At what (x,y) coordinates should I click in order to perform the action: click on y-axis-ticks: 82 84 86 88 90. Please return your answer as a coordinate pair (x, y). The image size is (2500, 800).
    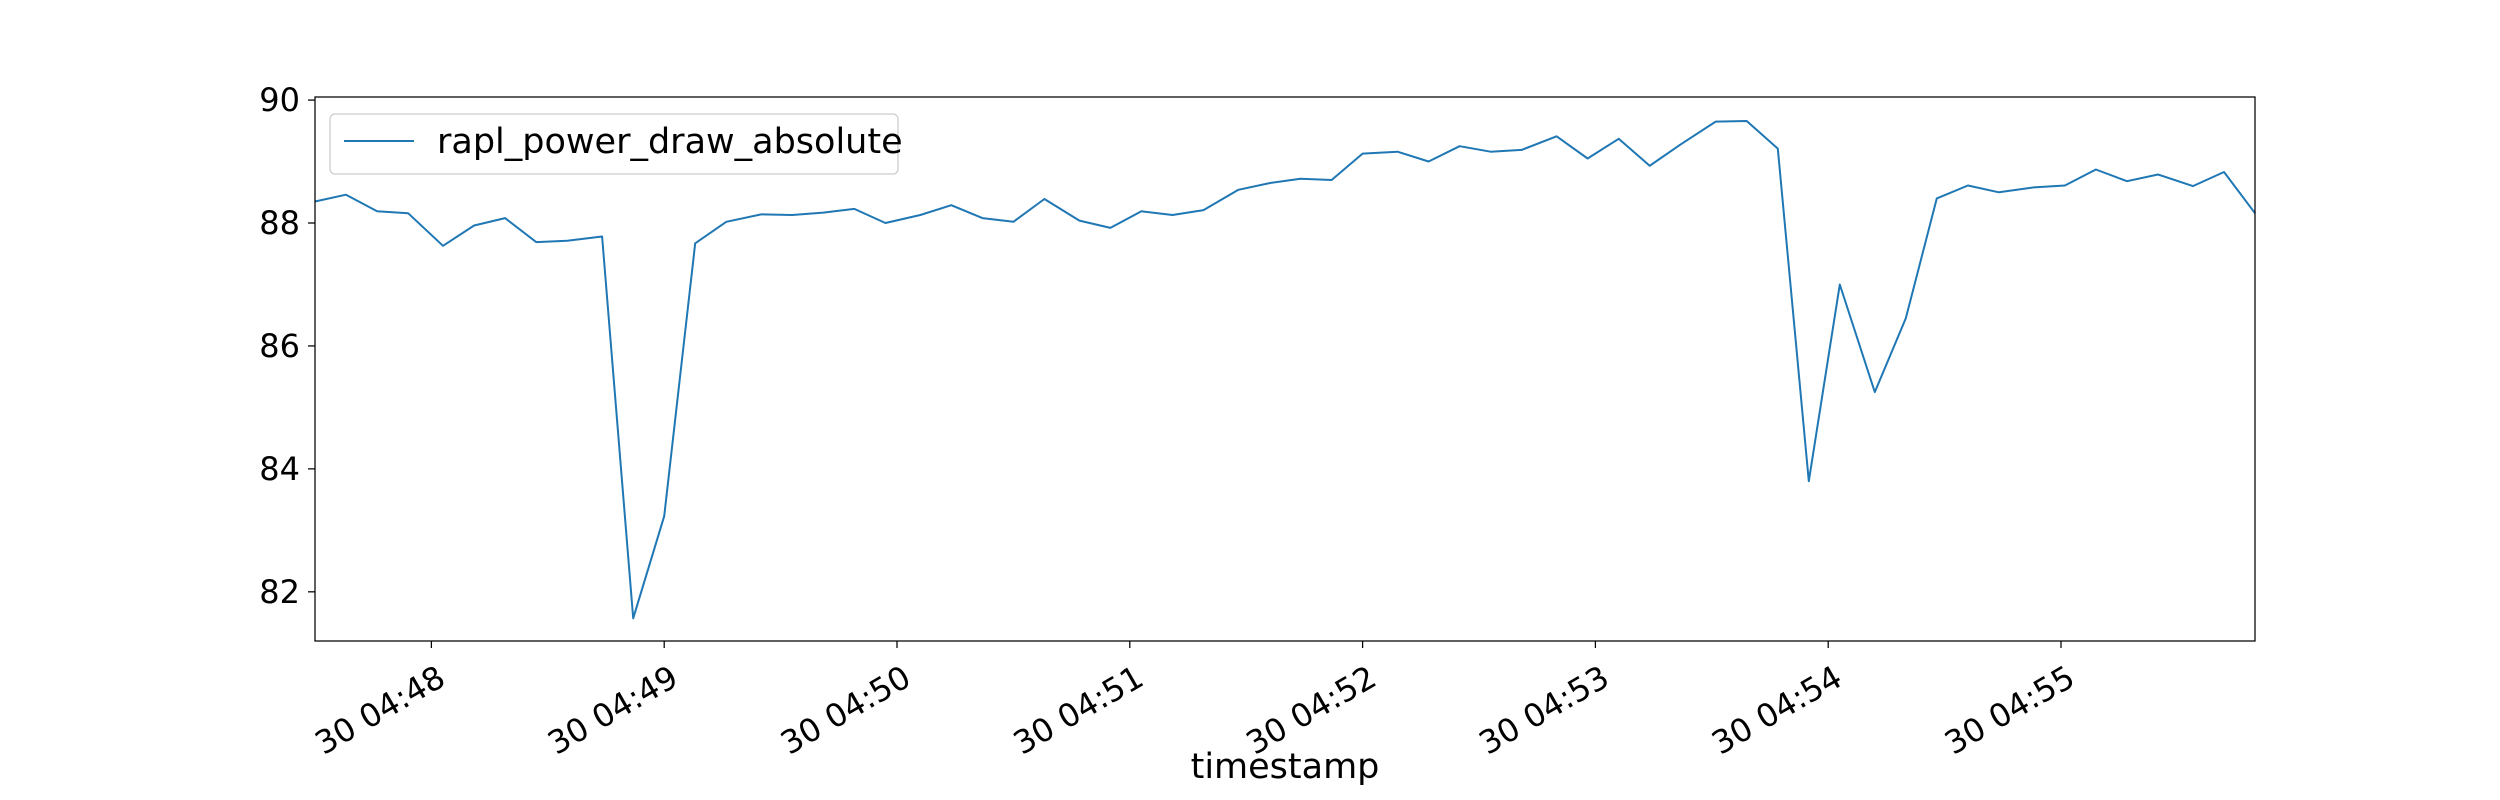
    Looking at the image, I should click on (287, 346).